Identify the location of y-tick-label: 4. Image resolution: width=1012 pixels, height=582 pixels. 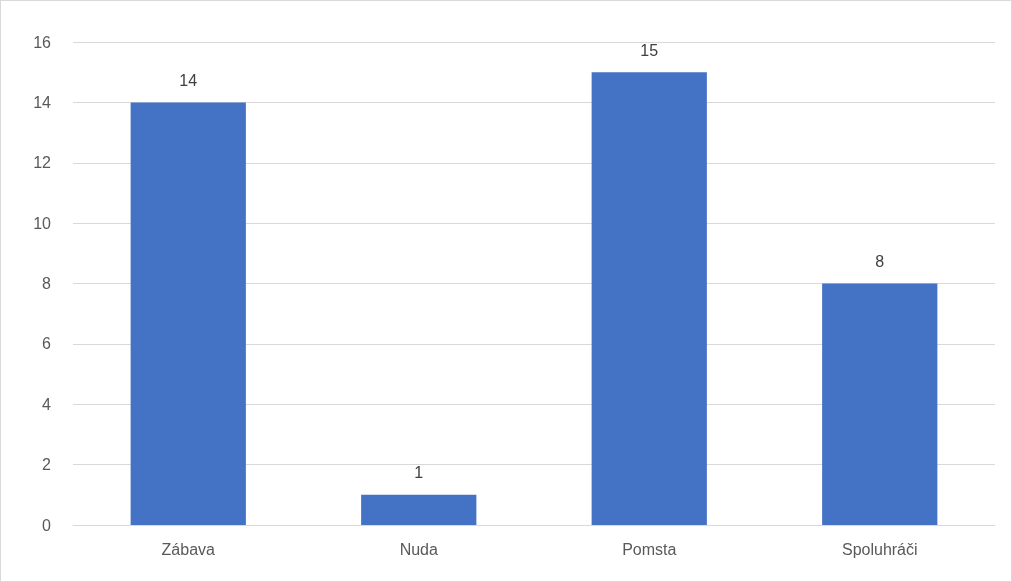
(47, 404).